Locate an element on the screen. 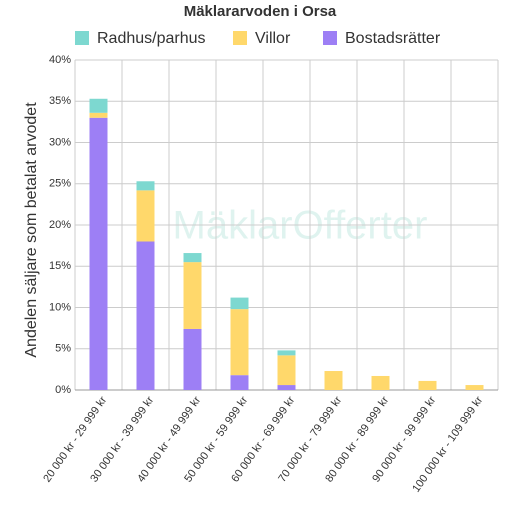  y-tick-label: 35% is located at coordinates (60, 101).